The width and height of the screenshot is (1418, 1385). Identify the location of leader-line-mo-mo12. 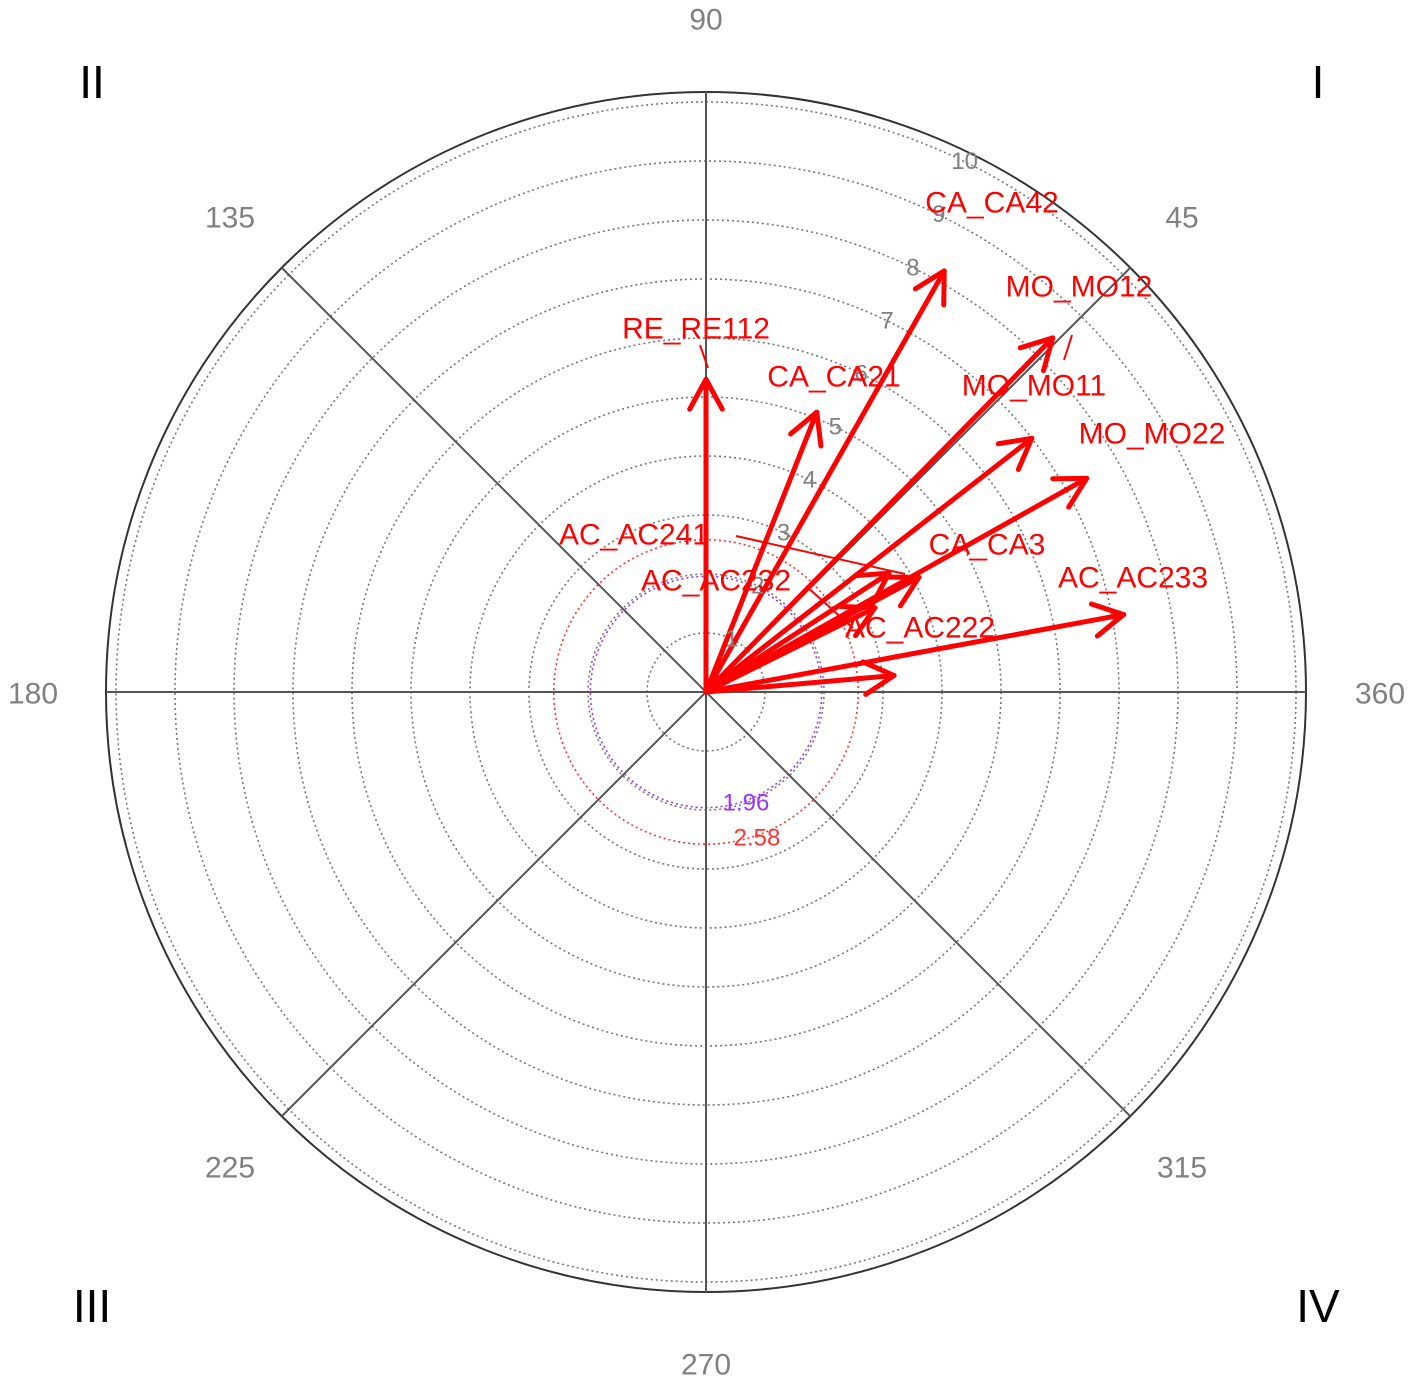
(1068, 347).